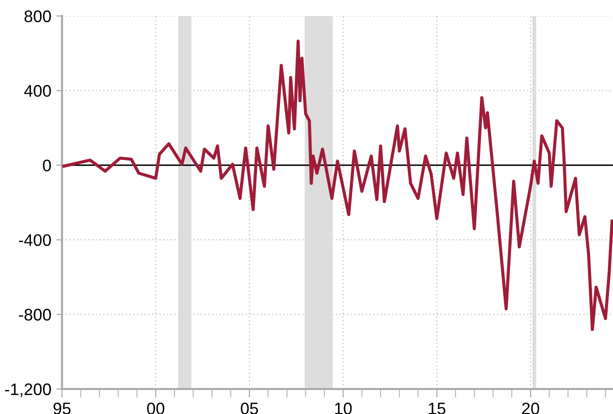  What do you see at coordinates (28, 390) in the screenshot?
I see `y-tick-label: -1,200` at bounding box center [28, 390].